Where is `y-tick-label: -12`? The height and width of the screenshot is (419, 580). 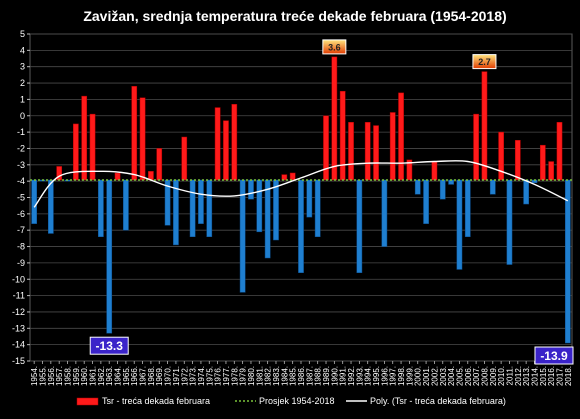 y-tick-label: -12 is located at coordinates (18, 312).